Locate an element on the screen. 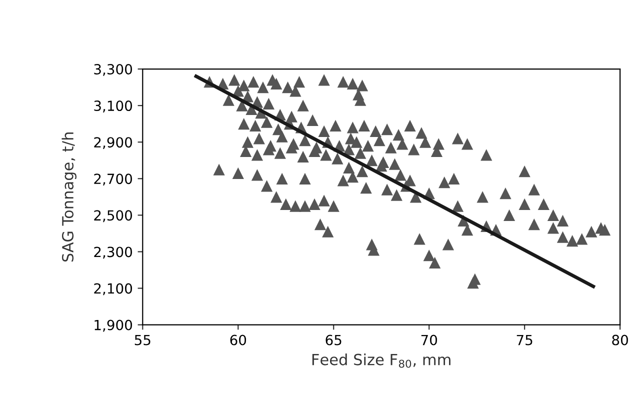 The image size is (634, 406). x-axis-title: Feed Size F$_{80}$, mm is located at coordinates (381, 361).